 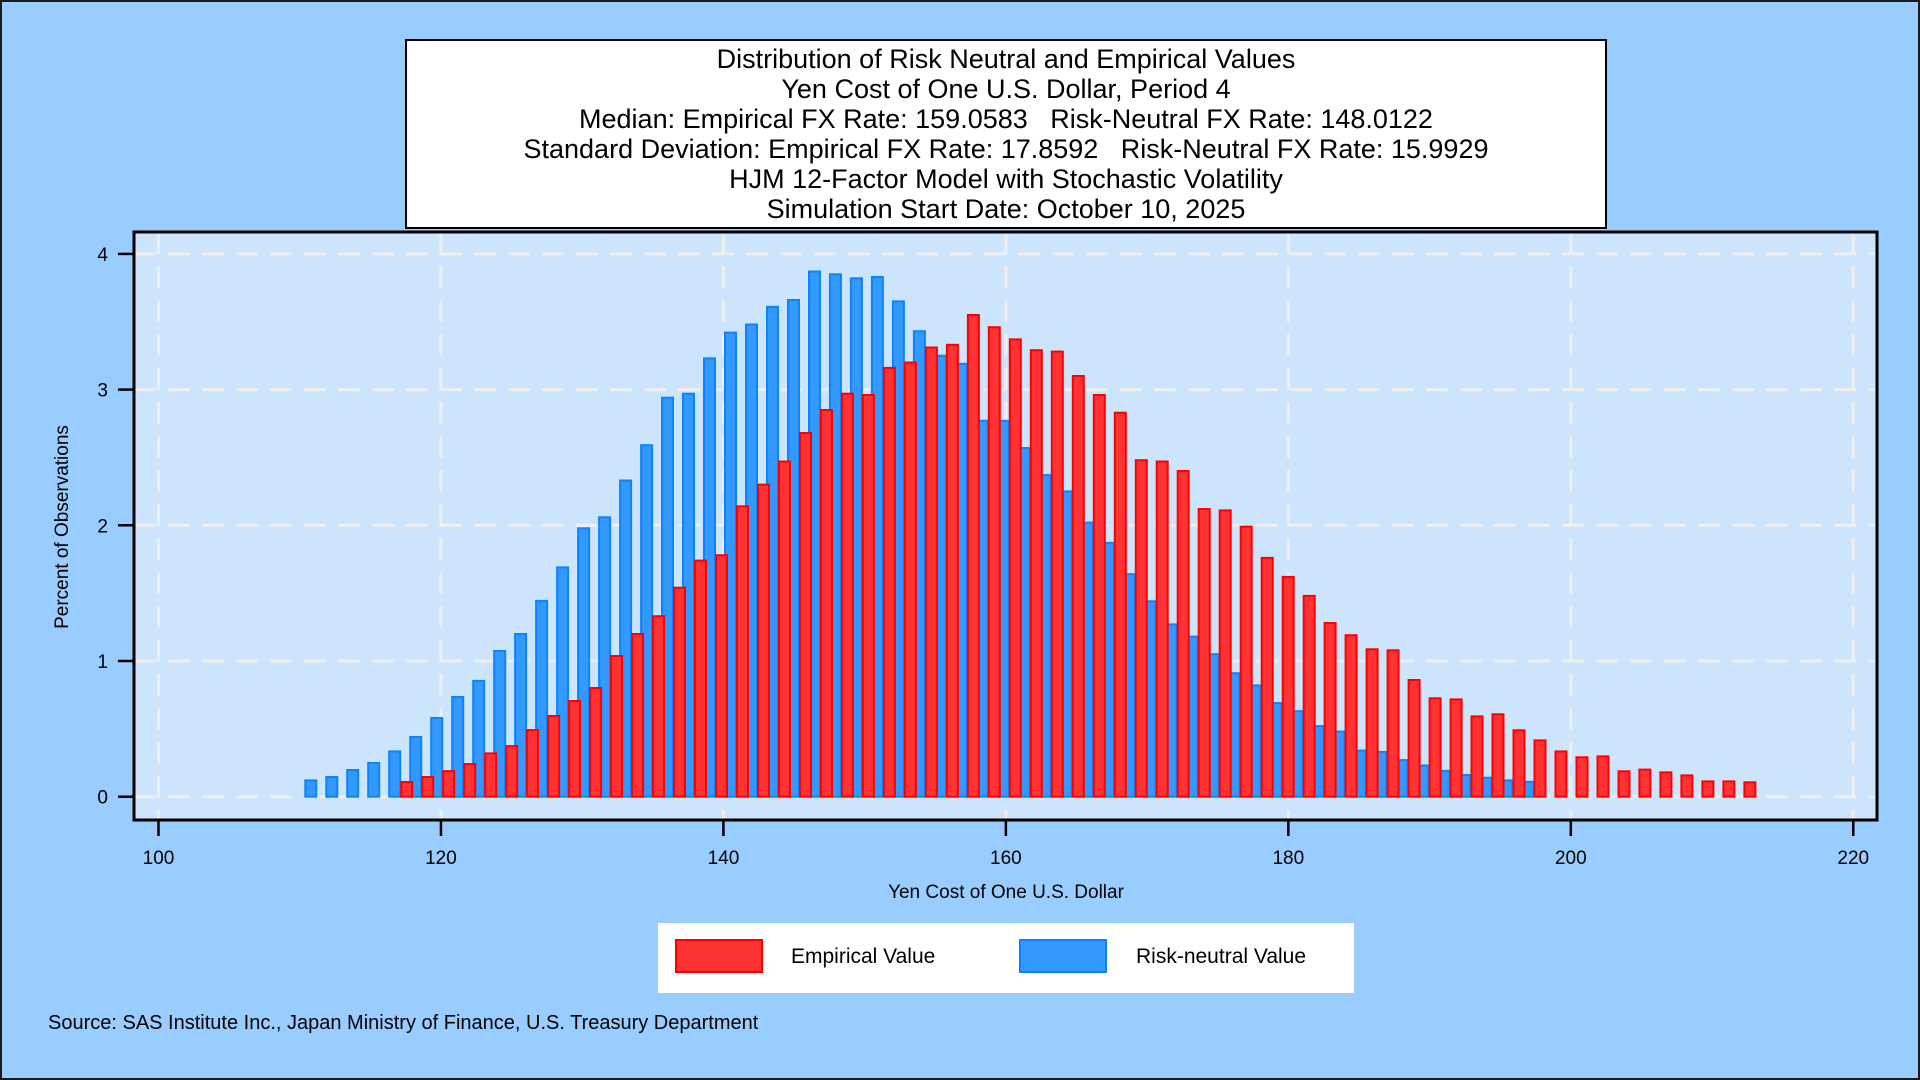 I want to click on x-axis-label: Yen Cost of One U.S. Dollar, so click(x=1006, y=892).